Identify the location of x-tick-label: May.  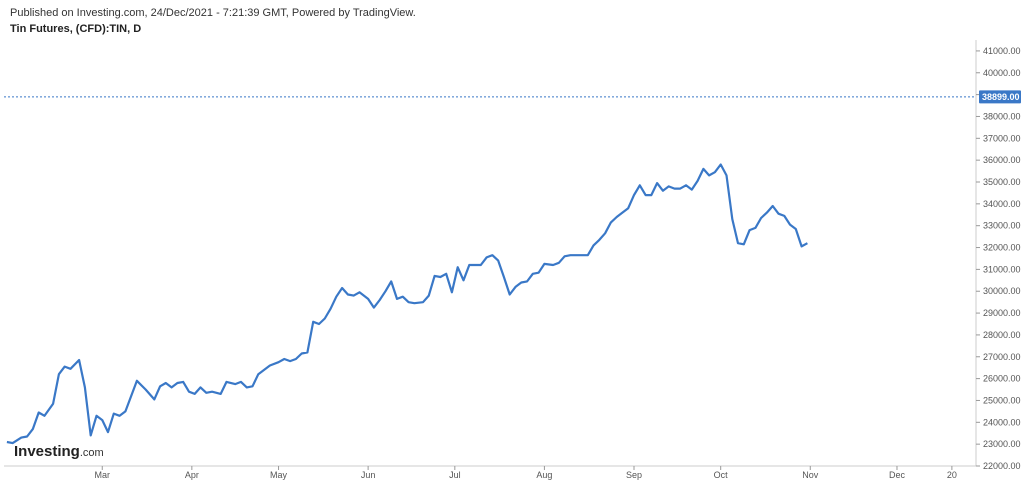
(279, 475).